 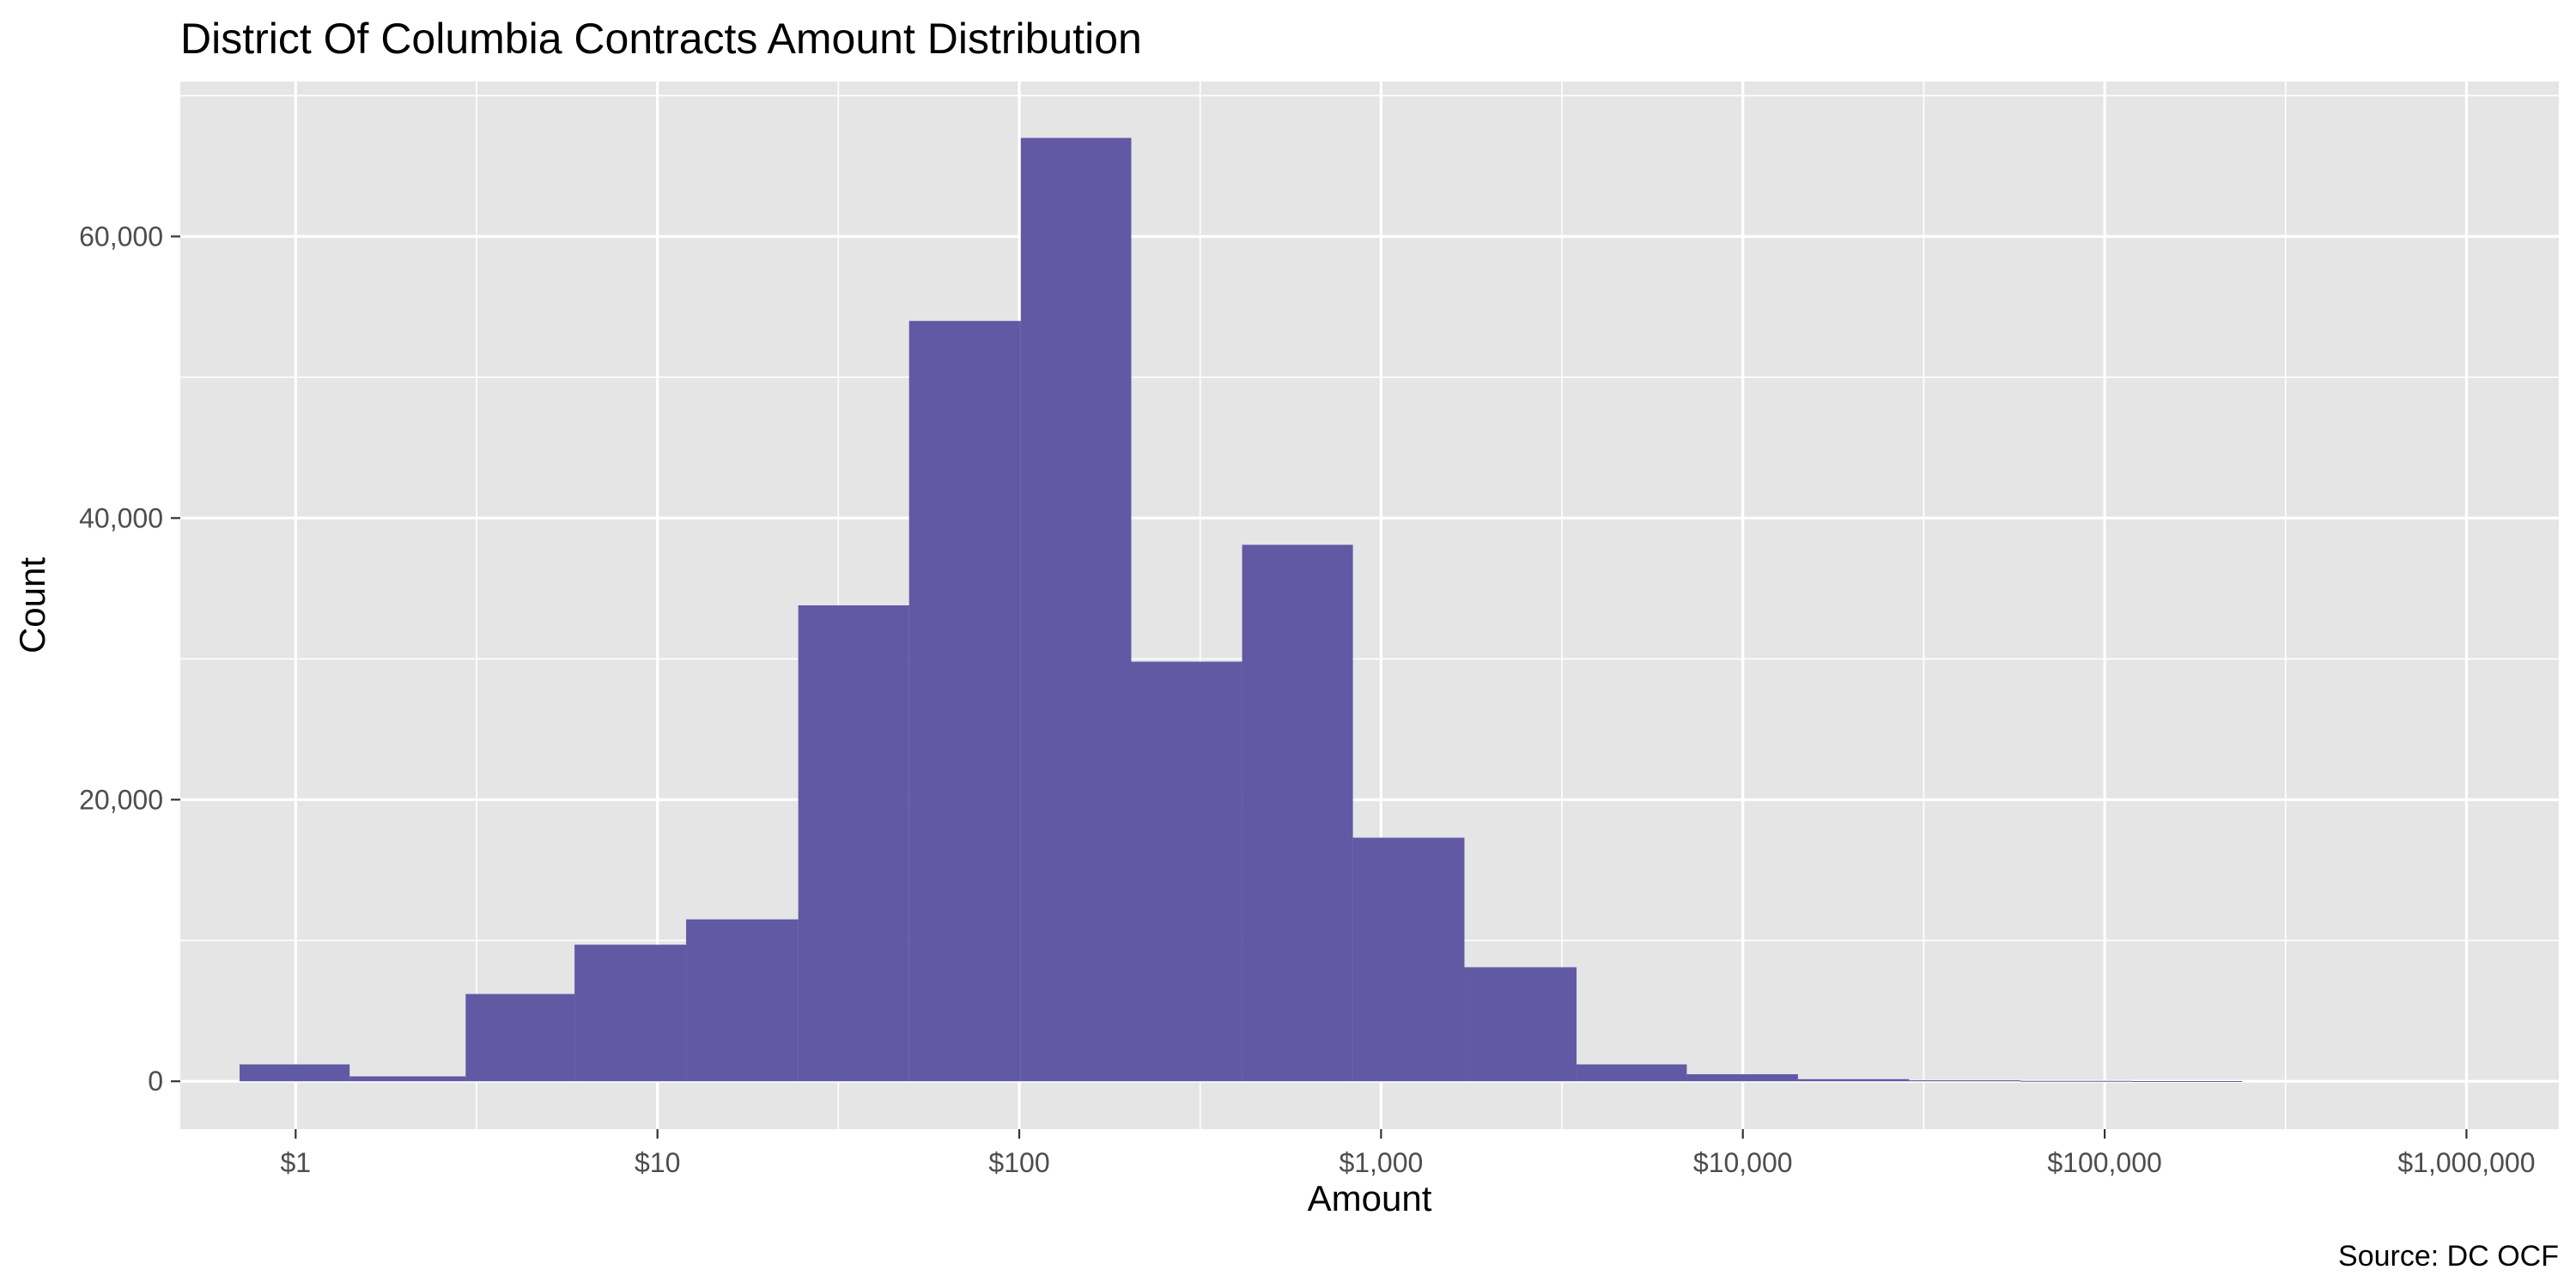 What do you see at coordinates (121, 799) in the screenshot?
I see `y-tick-label: 20,000` at bounding box center [121, 799].